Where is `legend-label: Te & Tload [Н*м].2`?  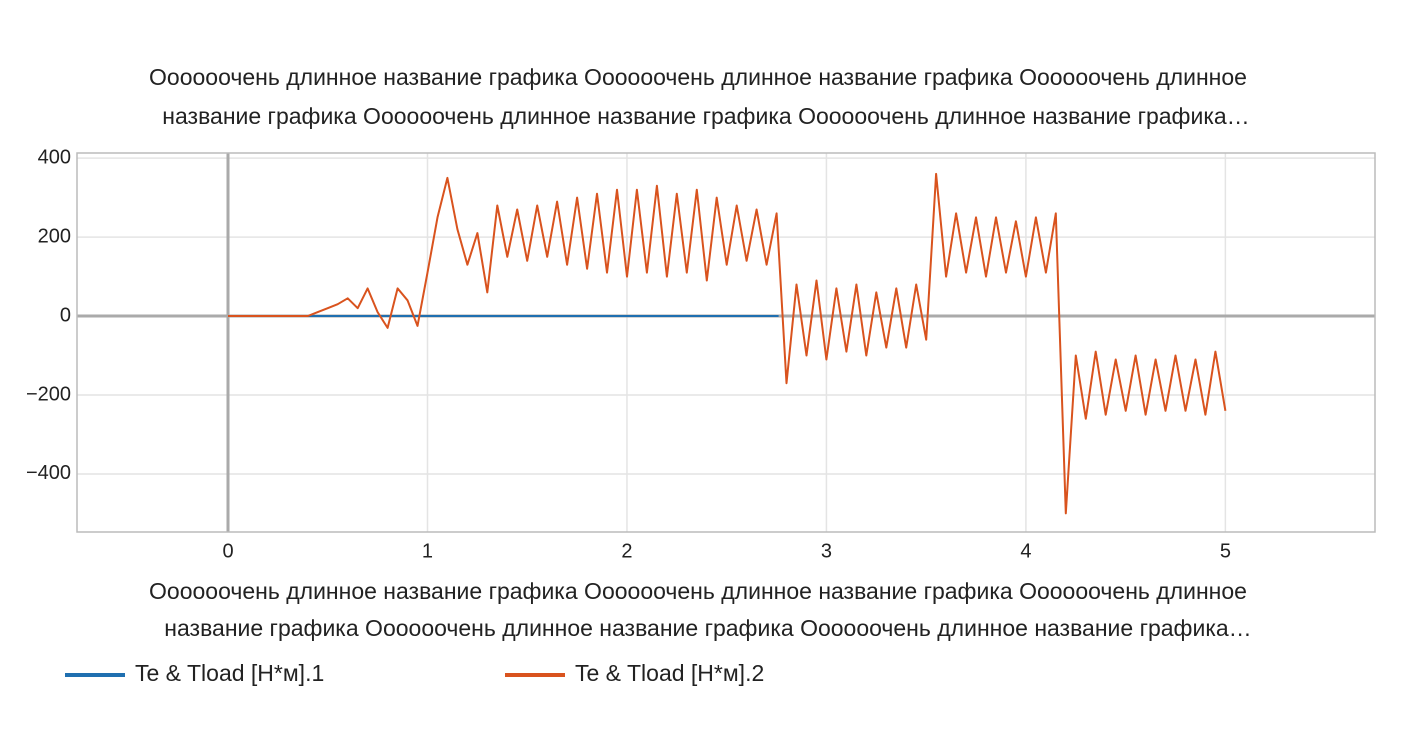
legend-label: Te & Tload [Н*м].2 is located at coordinates (669, 673).